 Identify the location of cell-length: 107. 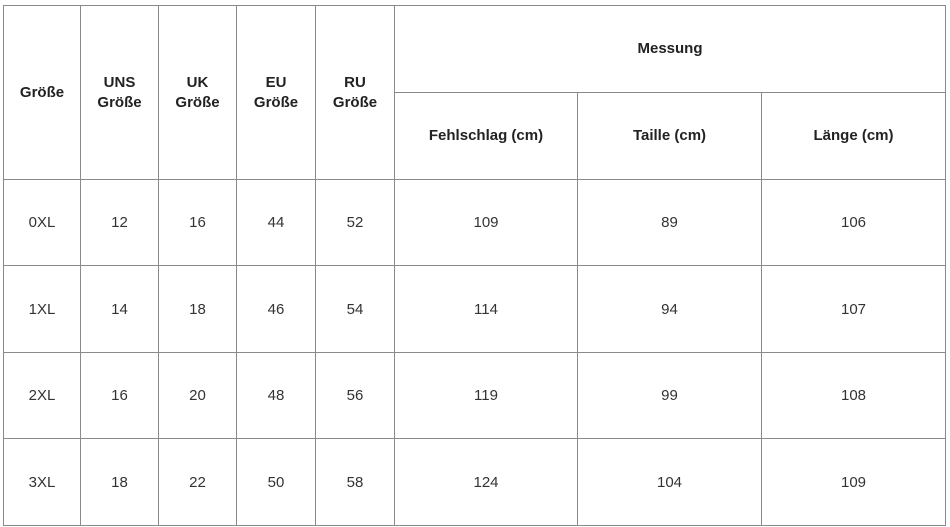
(853, 309).